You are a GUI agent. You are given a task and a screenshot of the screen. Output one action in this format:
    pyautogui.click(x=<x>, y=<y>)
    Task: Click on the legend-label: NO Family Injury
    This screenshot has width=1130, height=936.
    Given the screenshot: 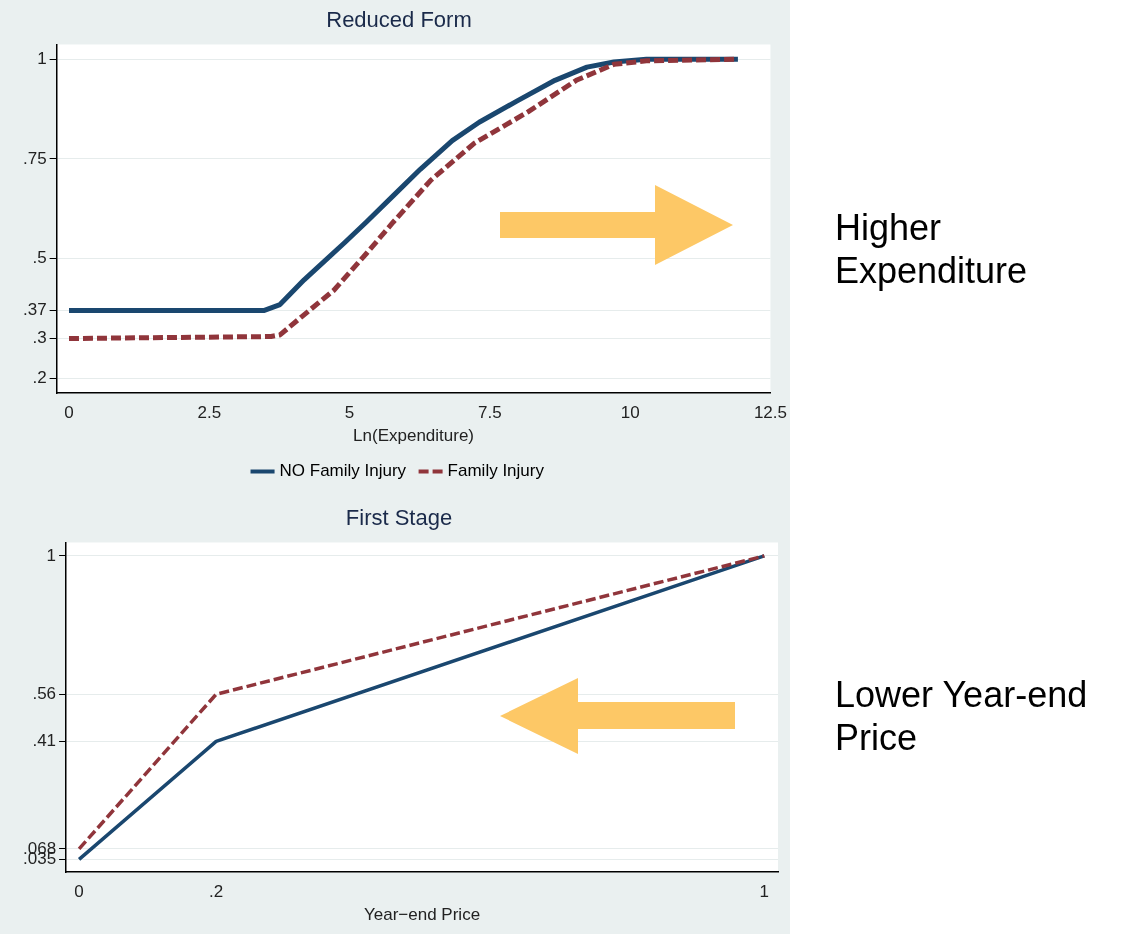 What is the action you would take?
    pyautogui.click(x=343, y=471)
    